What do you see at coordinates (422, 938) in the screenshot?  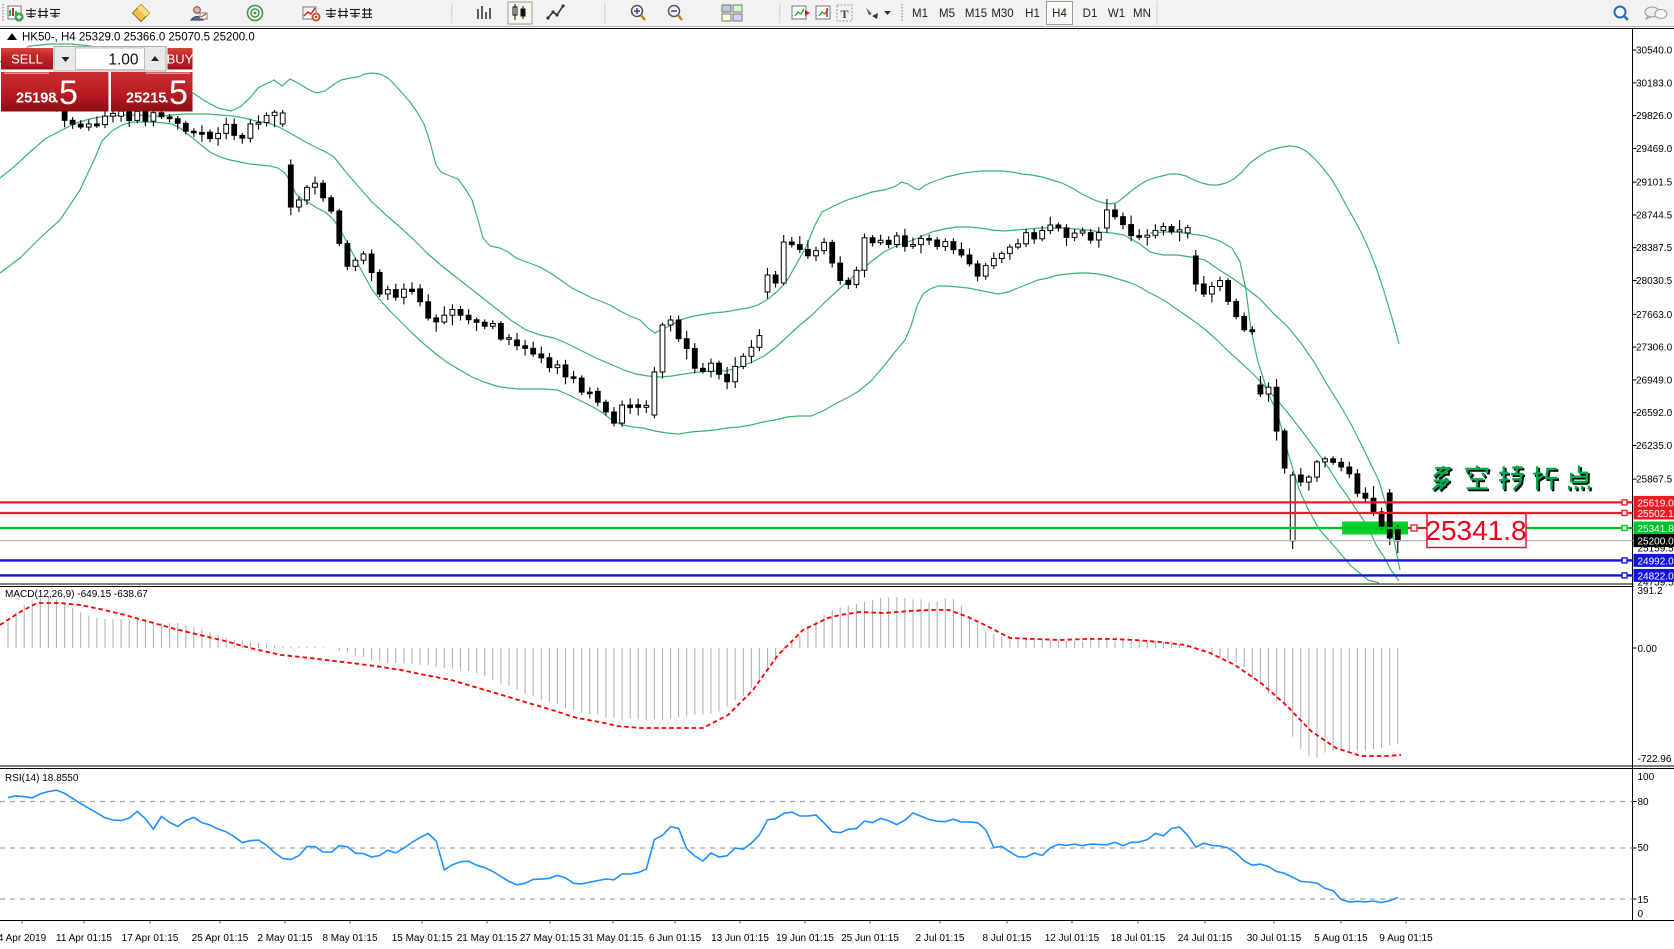 I see `svg-text: 15 May 01:15` at bounding box center [422, 938].